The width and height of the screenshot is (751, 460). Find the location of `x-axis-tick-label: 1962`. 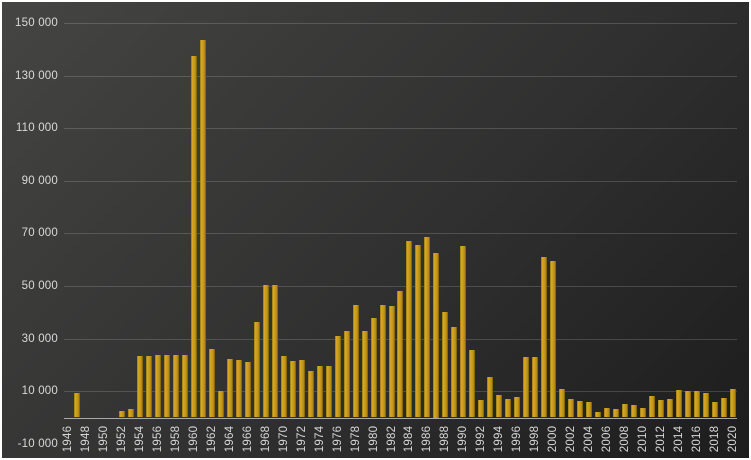

x-axis-tick-label: 1962 is located at coordinates (212, 439).